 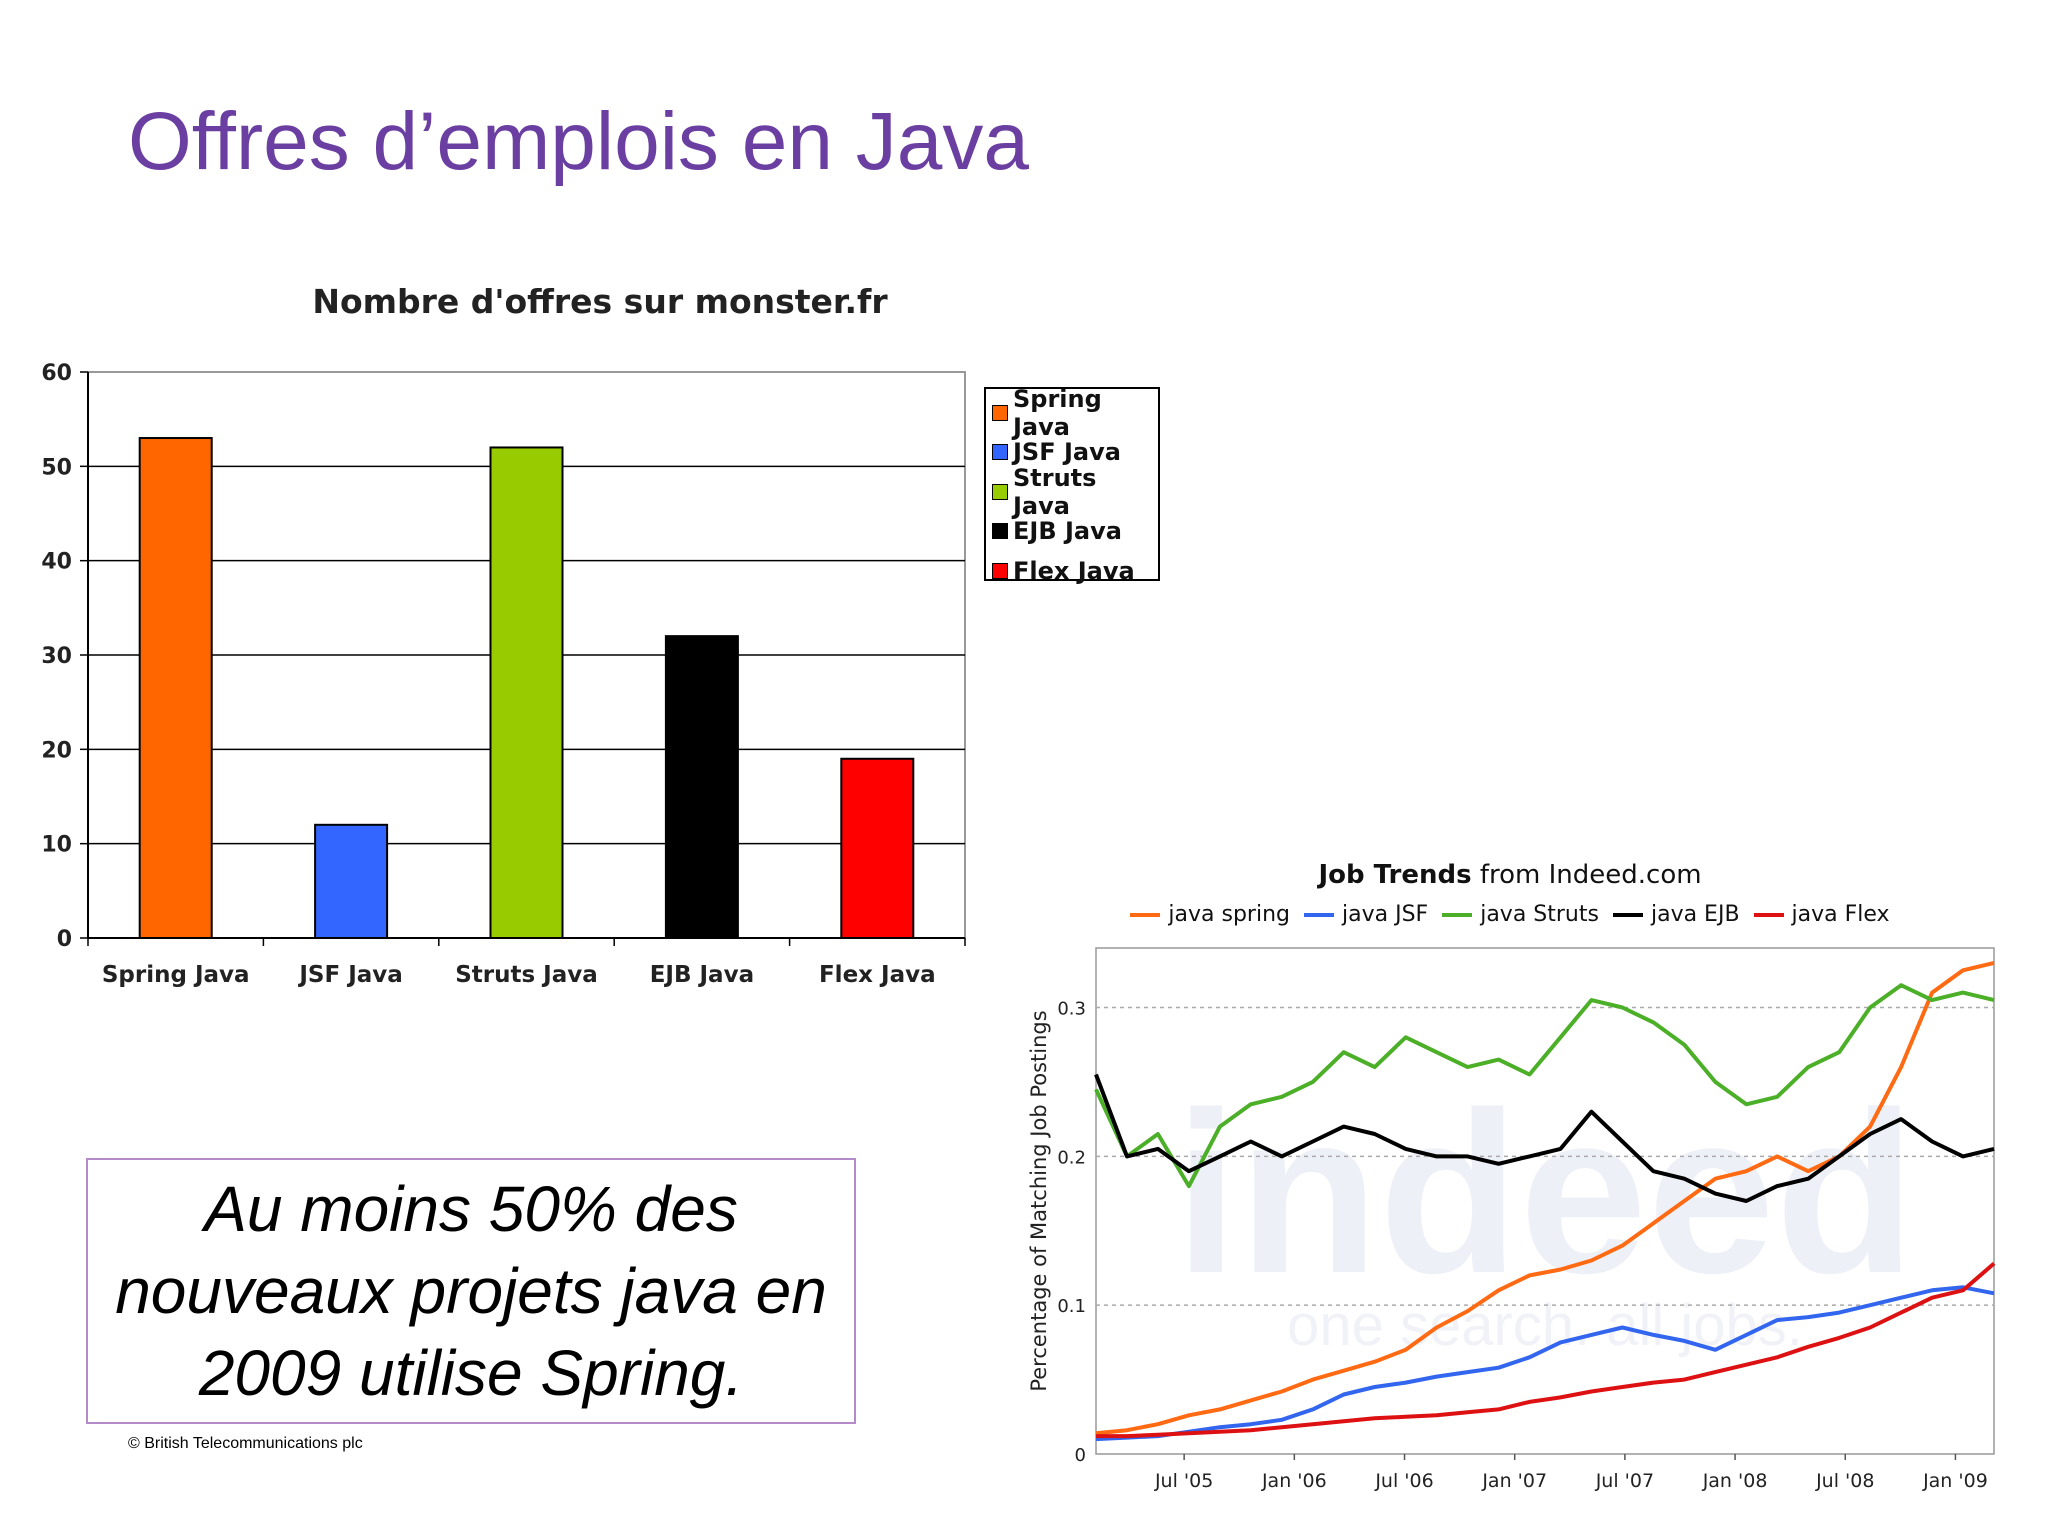 I want to click on trend-title-suffix: from Indeed.com, so click(x=1590, y=875).